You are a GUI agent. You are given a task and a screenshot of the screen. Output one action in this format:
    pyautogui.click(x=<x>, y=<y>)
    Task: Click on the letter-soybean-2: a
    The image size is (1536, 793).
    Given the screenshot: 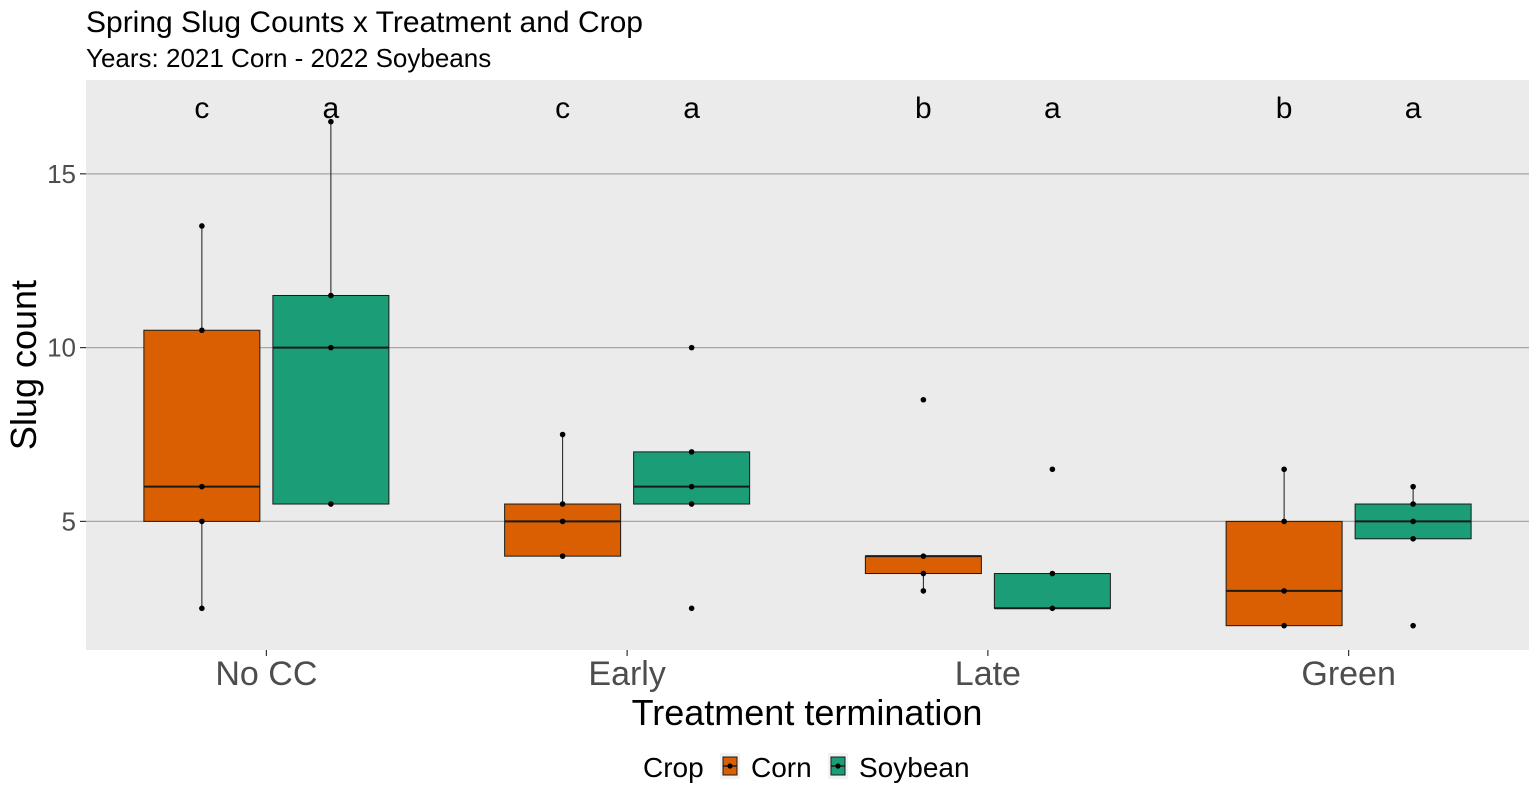 What is the action you would take?
    pyautogui.click(x=1052, y=108)
    